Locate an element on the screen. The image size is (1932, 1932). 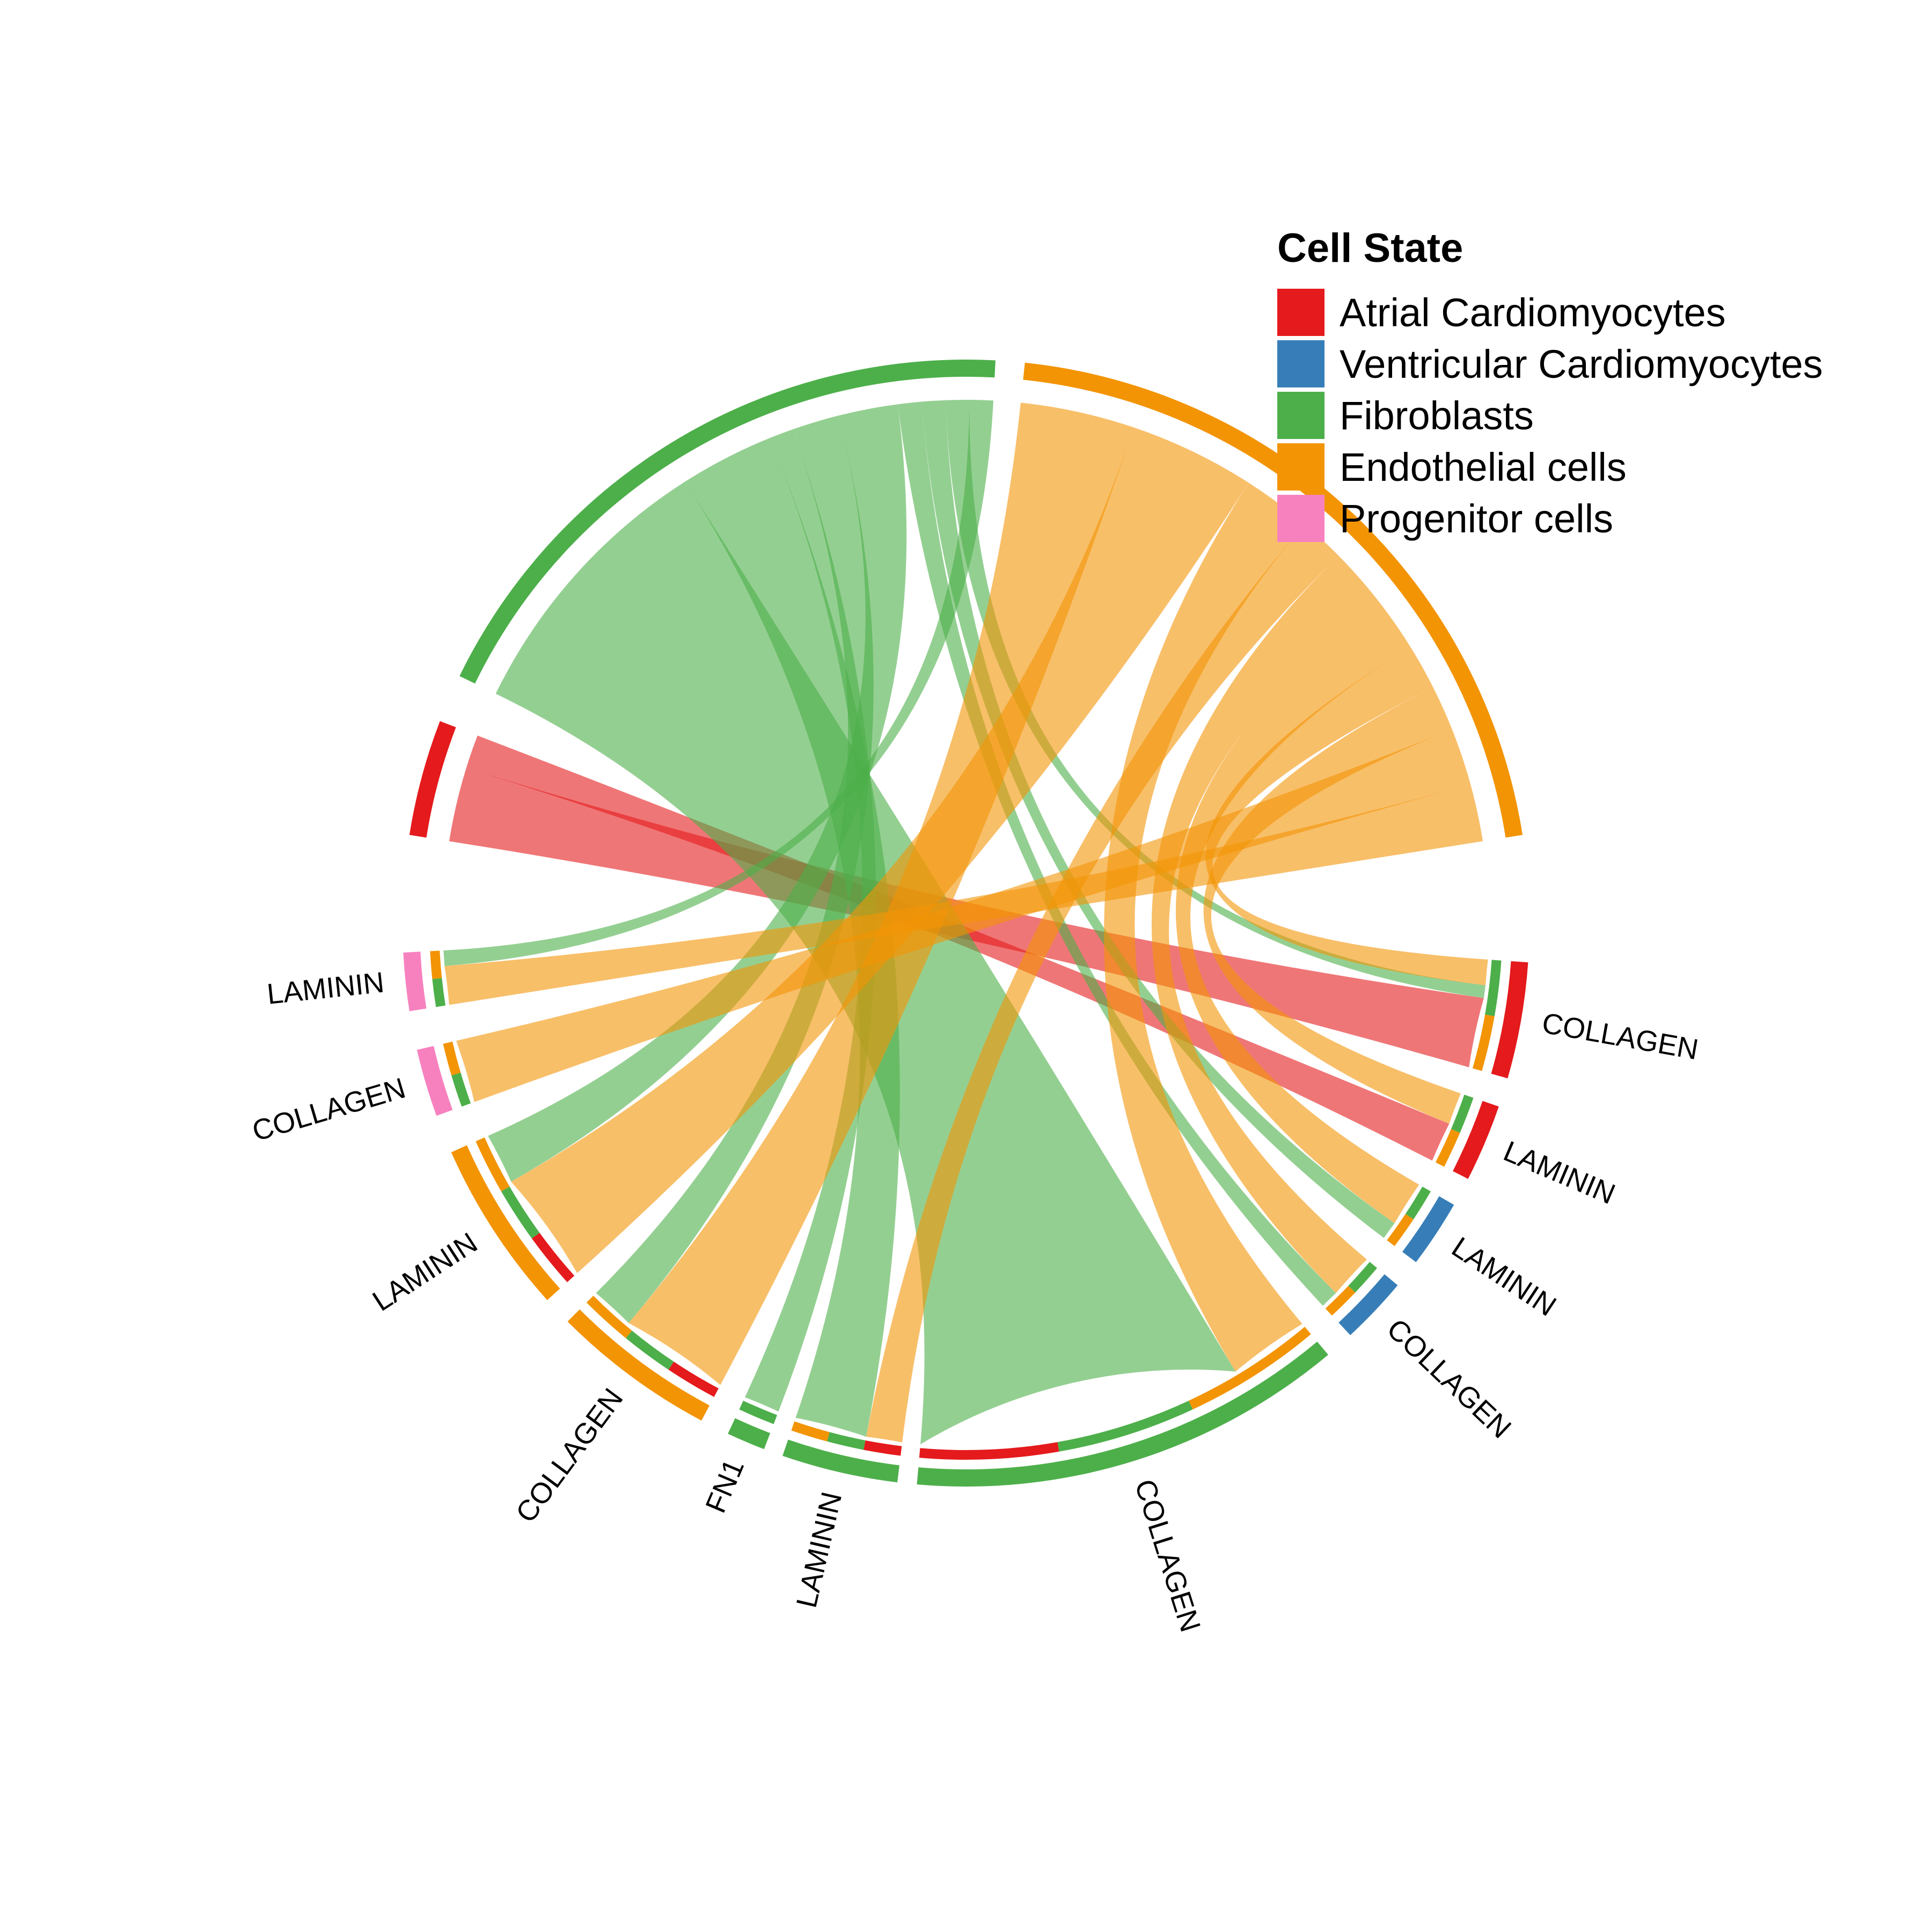
target-sector-prog-laminin is located at coordinates (415, 982).